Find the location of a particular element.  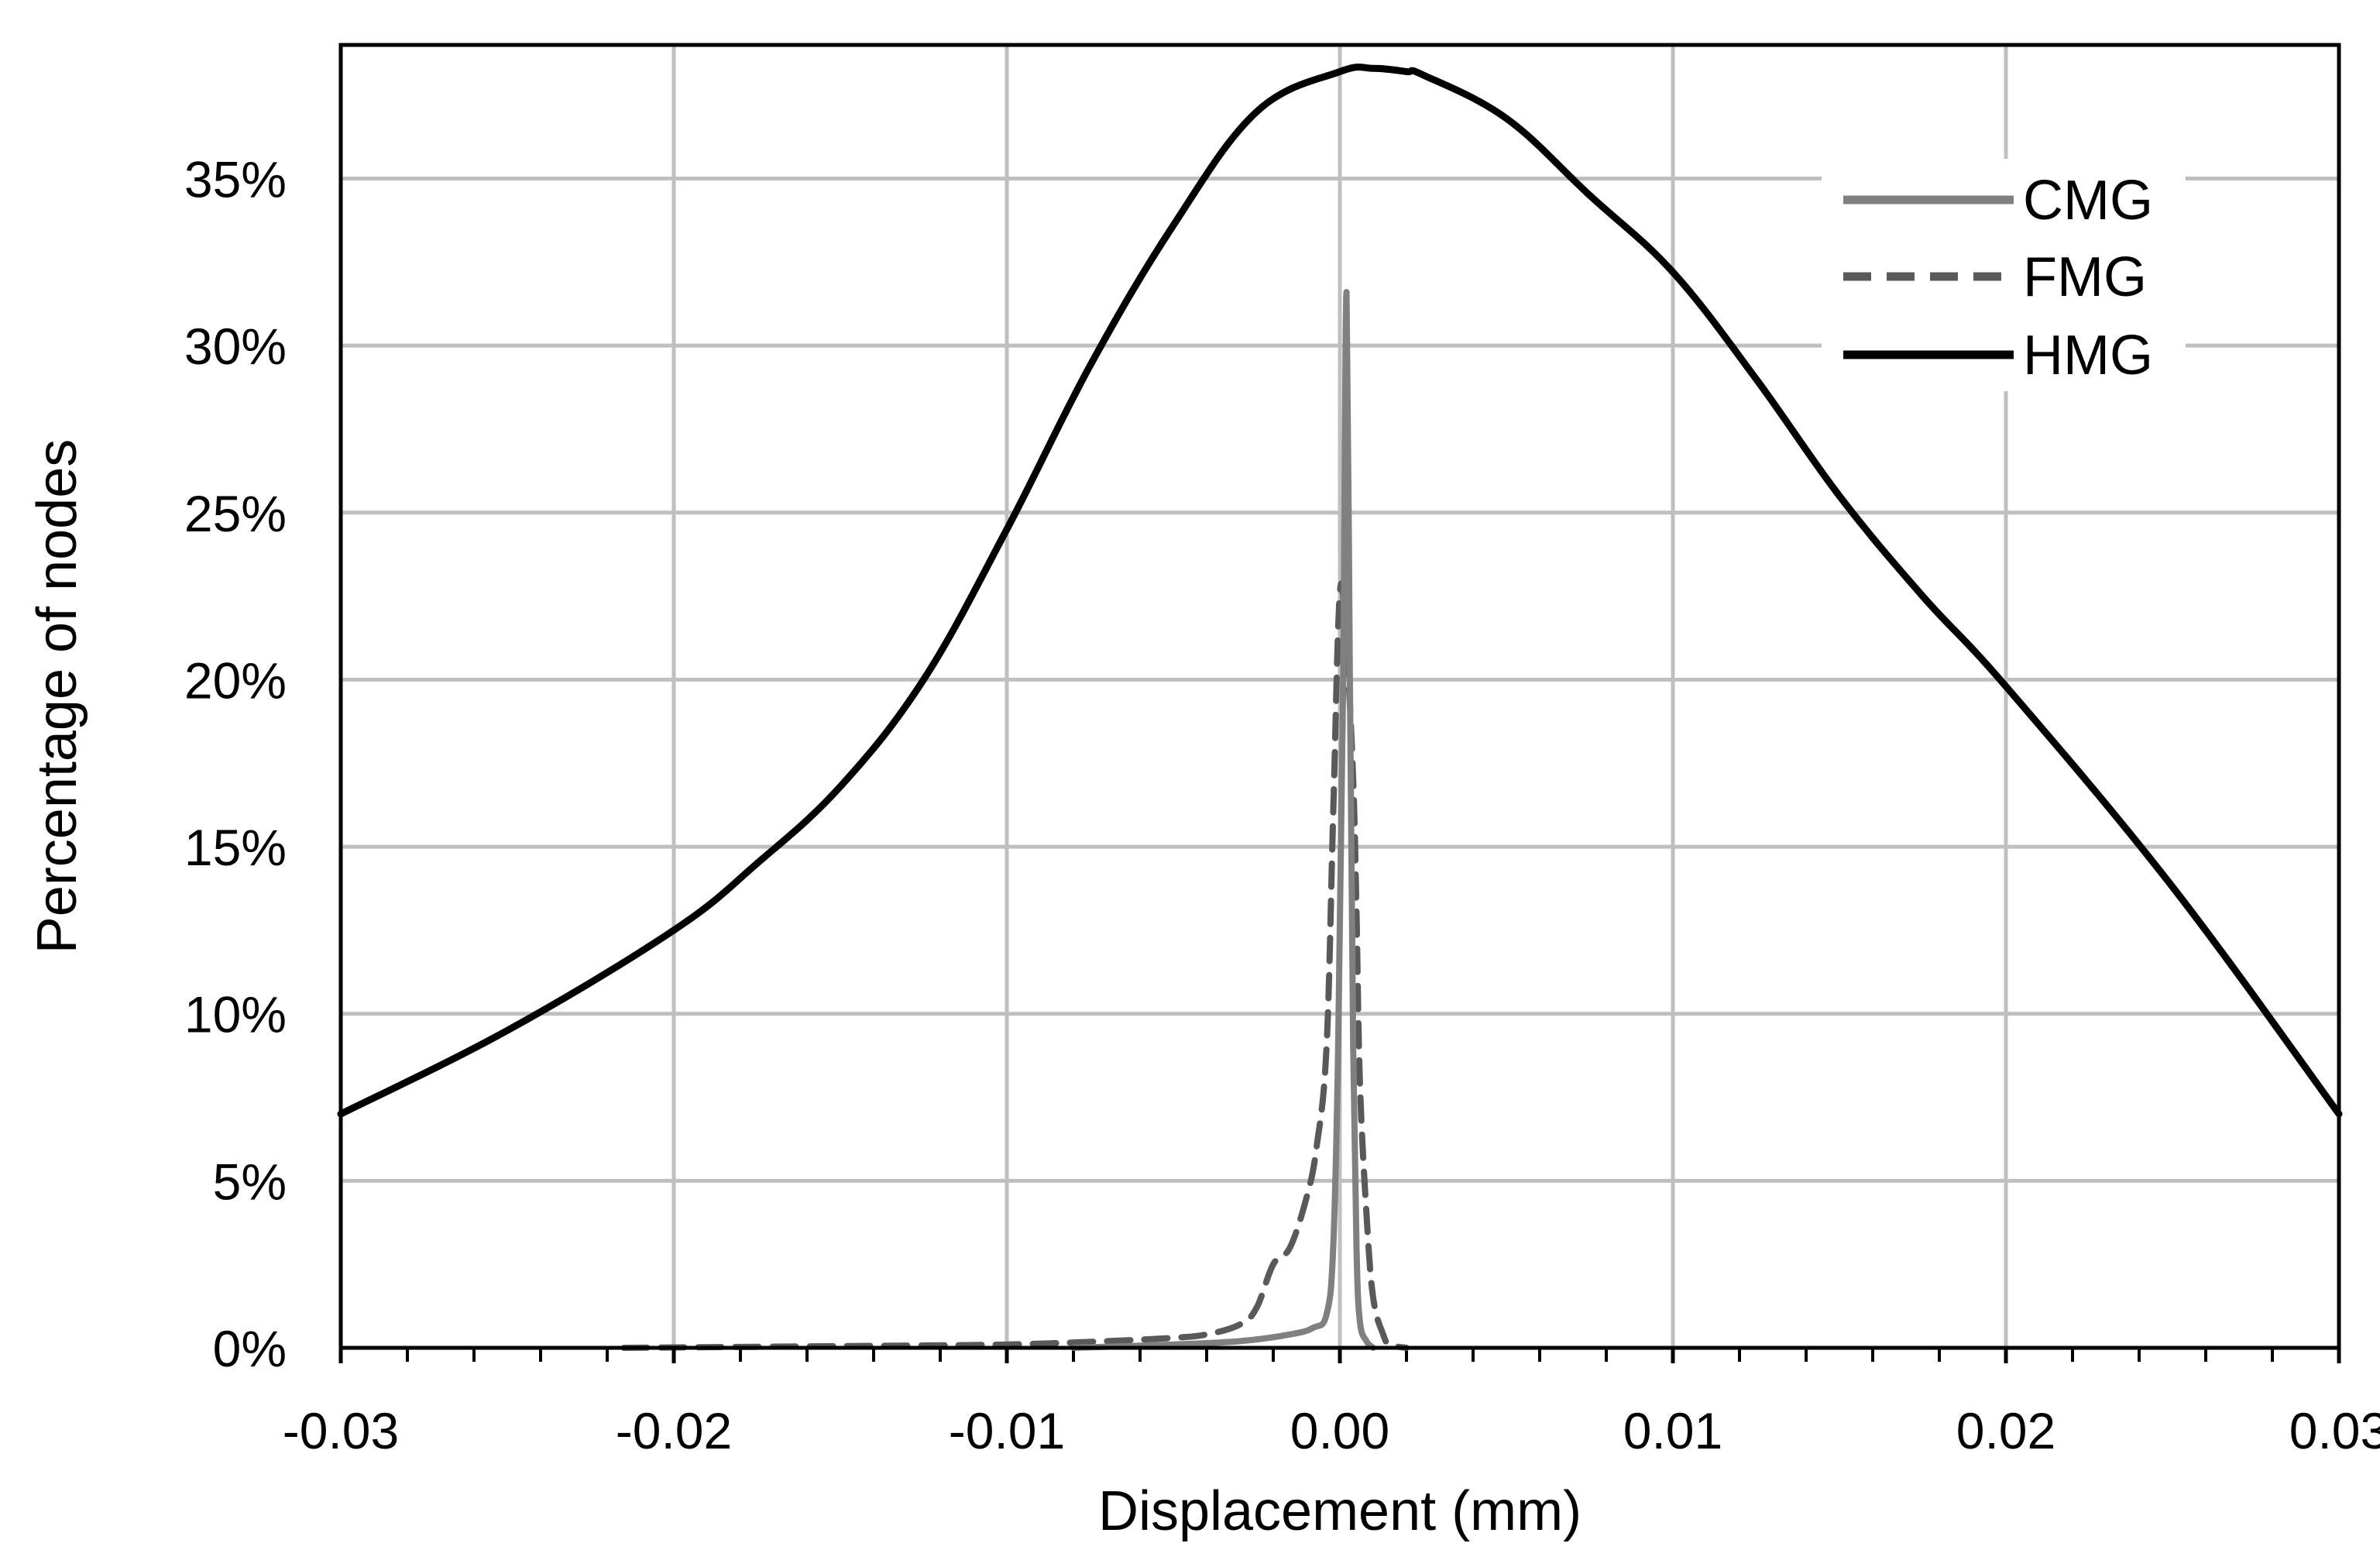

x-minor-ticks is located at coordinates (1340, 1355).